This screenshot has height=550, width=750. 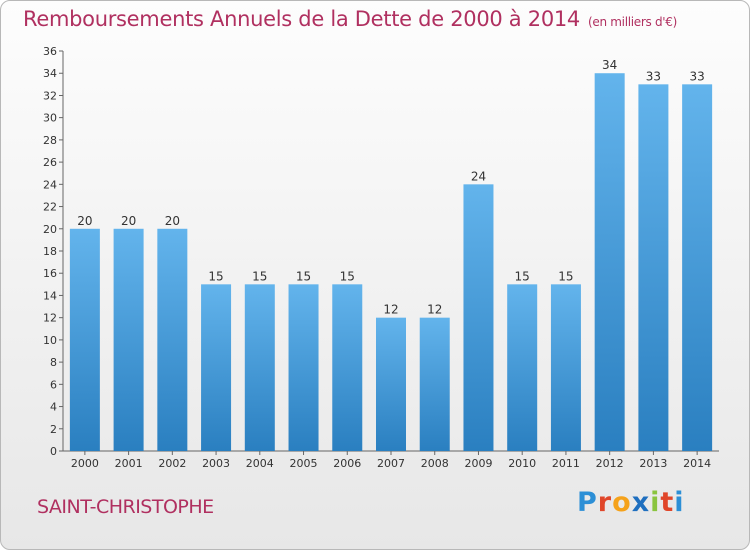 What do you see at coordinates (565, 367) in the screenshot?
I see `bar-2011` at bounding box center [565, 367].